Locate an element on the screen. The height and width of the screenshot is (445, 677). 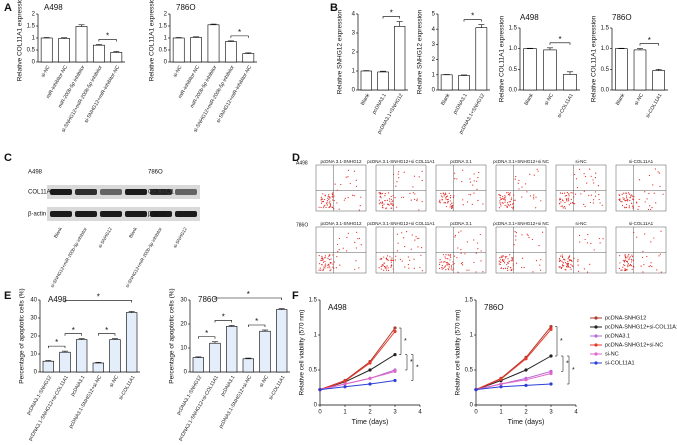
y-tick-label: 0.5 is located at coordinates (163, 51).